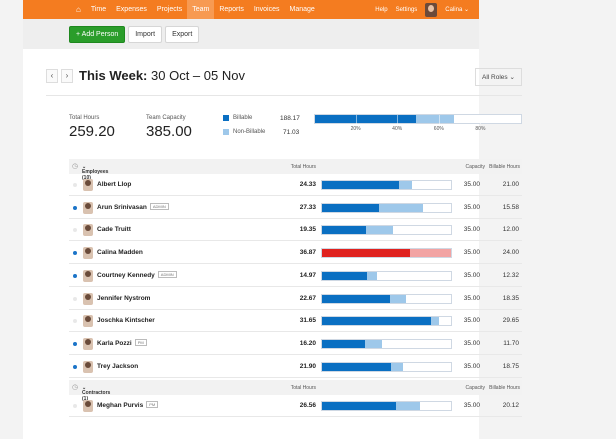  I want to click on person-name: Courtney Kennedy ADMIN, so click(137, 274).